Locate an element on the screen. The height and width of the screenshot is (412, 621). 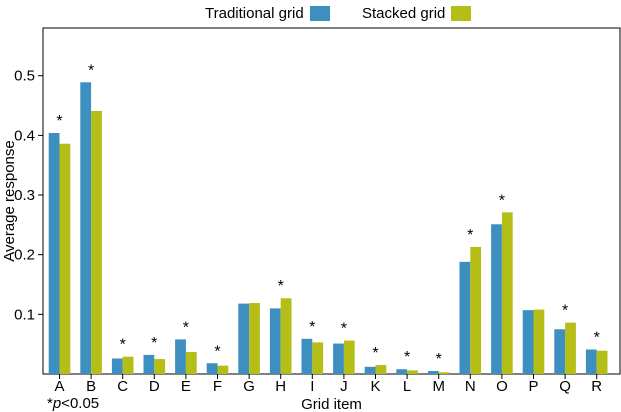
x-tick-label: R is located at coordinates (596, 386).